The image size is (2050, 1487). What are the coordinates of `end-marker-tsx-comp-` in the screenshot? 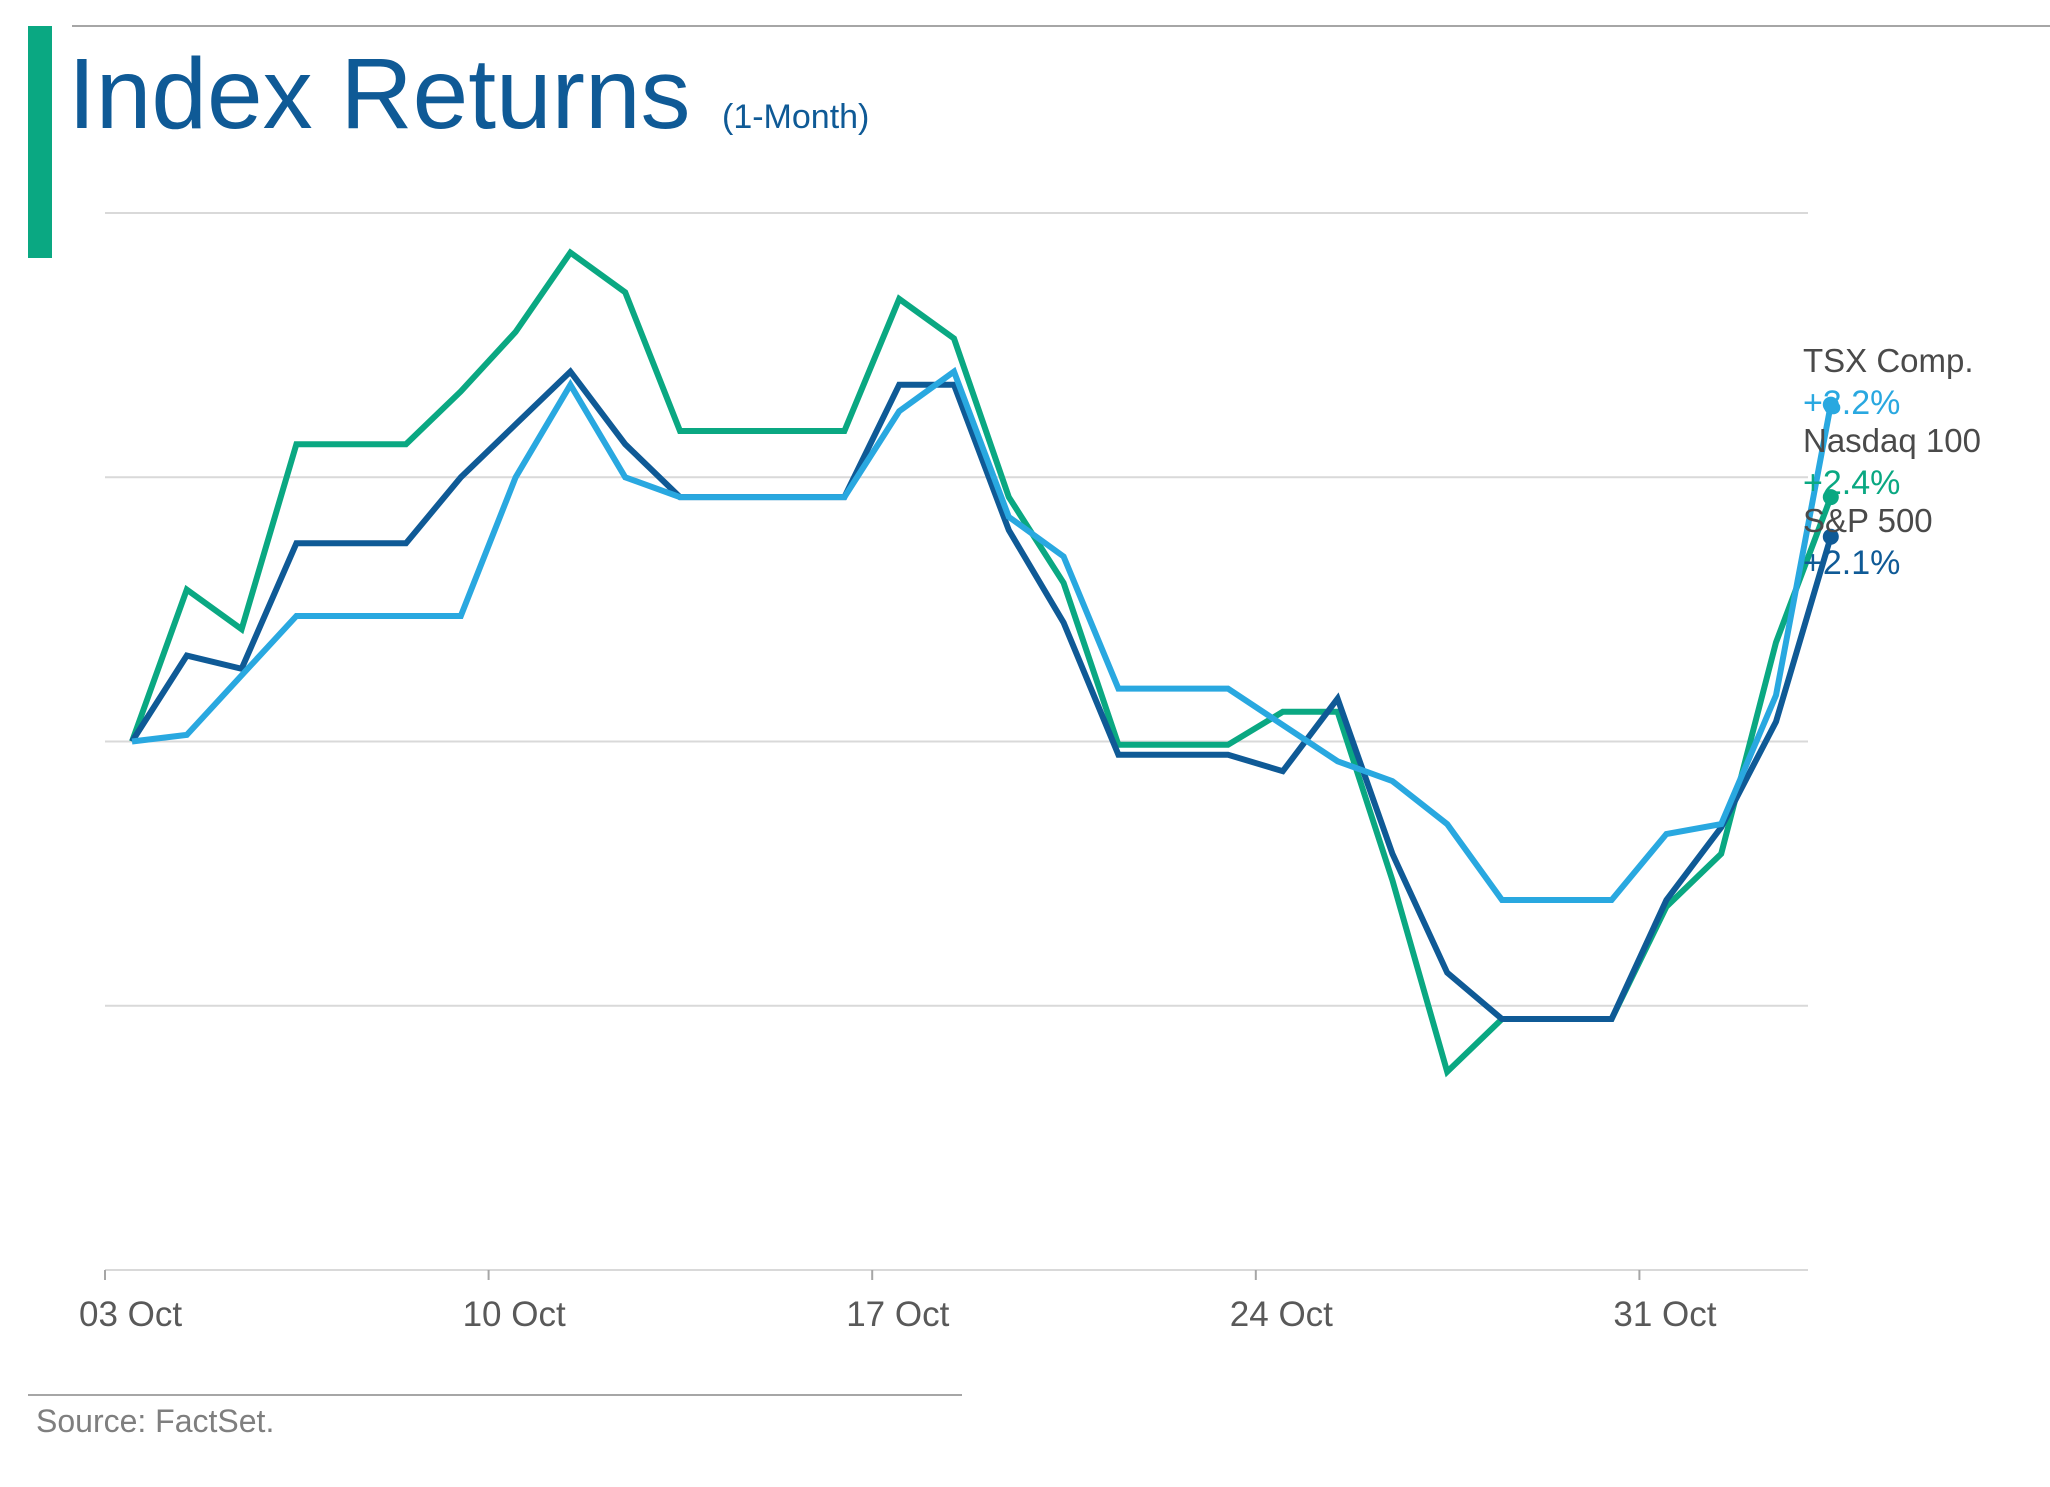 It's located at (1830, 404).